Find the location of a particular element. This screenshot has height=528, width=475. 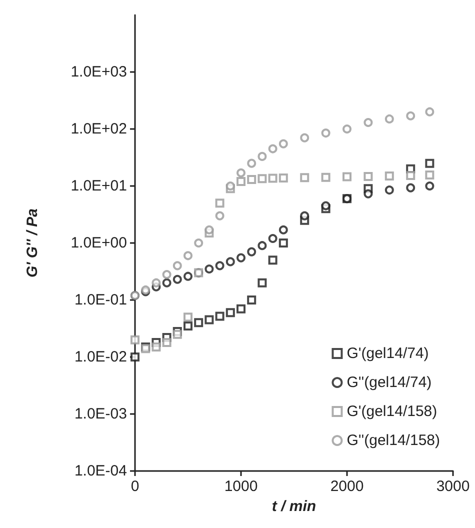

legend-label: G''(gel14/158) is located at coordinates (393, 440).